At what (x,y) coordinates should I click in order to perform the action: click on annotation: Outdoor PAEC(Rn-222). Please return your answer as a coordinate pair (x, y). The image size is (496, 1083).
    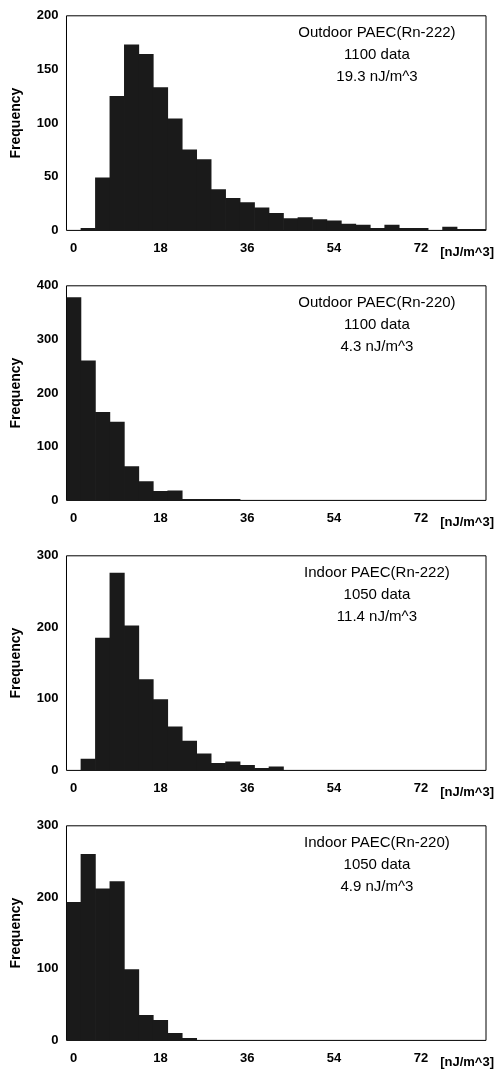
    Looking at the image, I should click on (377, 32).